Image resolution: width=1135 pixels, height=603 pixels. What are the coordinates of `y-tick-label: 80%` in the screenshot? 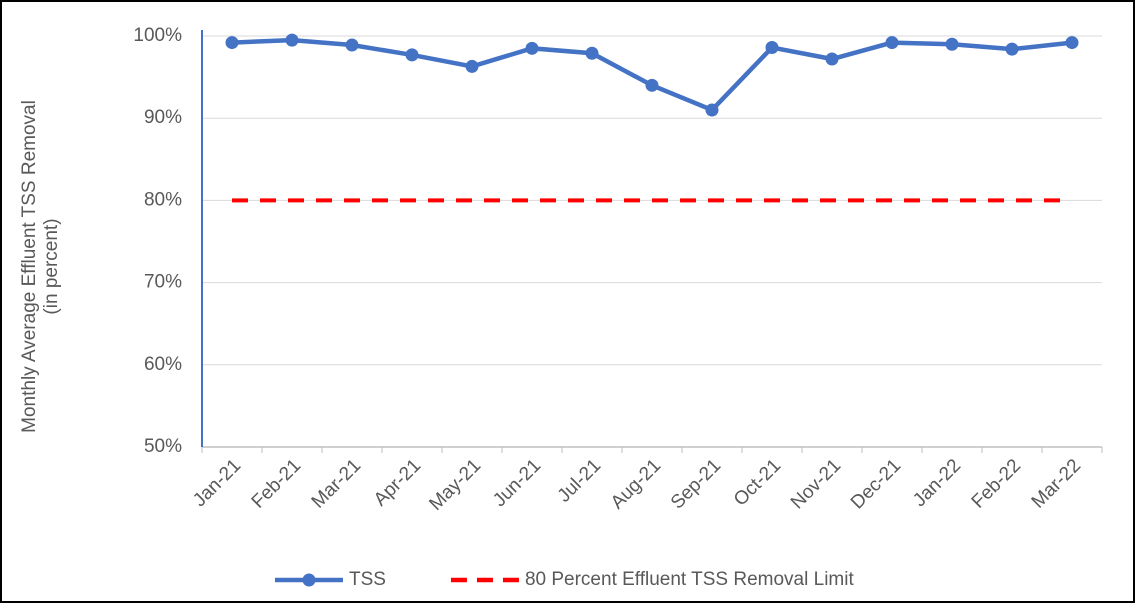 It's located at (163, 199).